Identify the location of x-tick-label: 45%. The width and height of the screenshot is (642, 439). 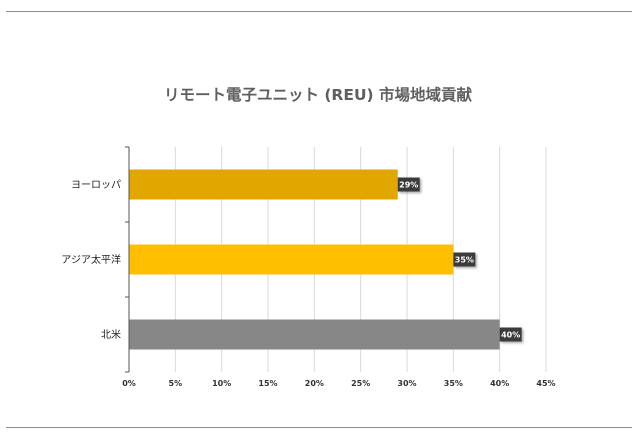
(545, 383).